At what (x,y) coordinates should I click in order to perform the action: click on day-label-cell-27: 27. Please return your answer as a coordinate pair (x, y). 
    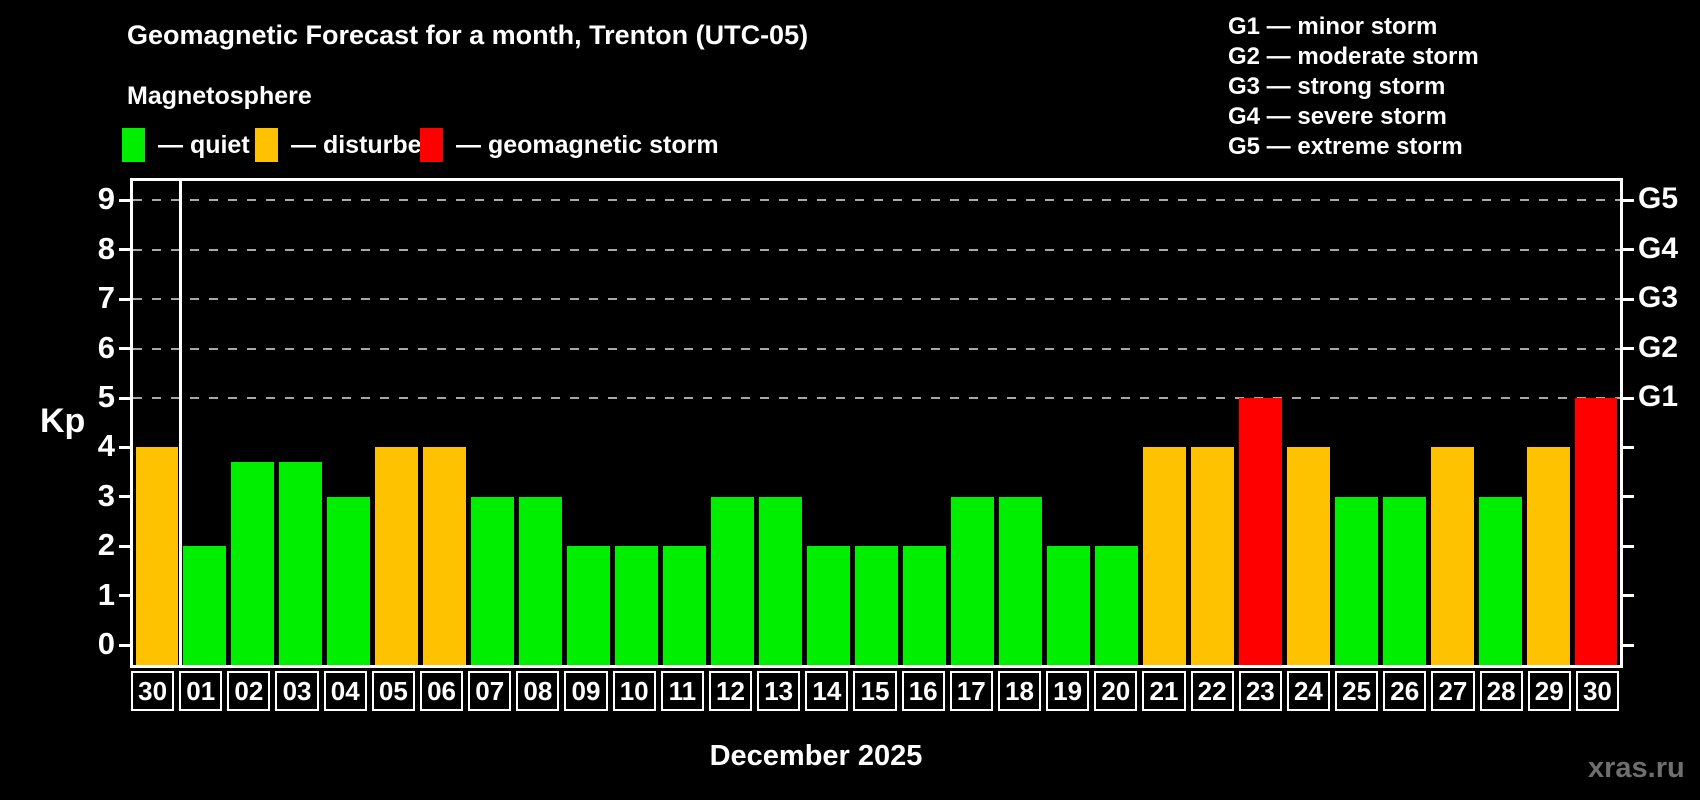
    Looking at the image, I should click on (1453, 691).